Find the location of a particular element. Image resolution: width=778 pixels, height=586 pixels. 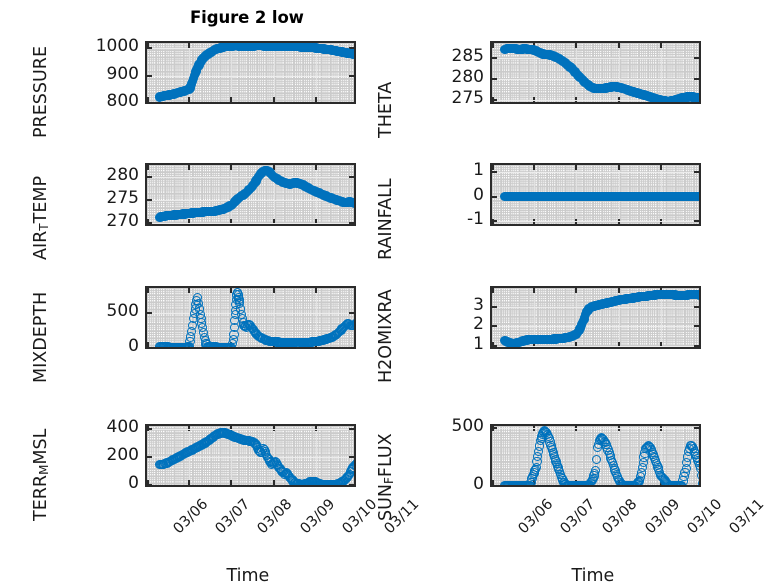

plot-panel-rainfall is located at coordinates (595, 194).